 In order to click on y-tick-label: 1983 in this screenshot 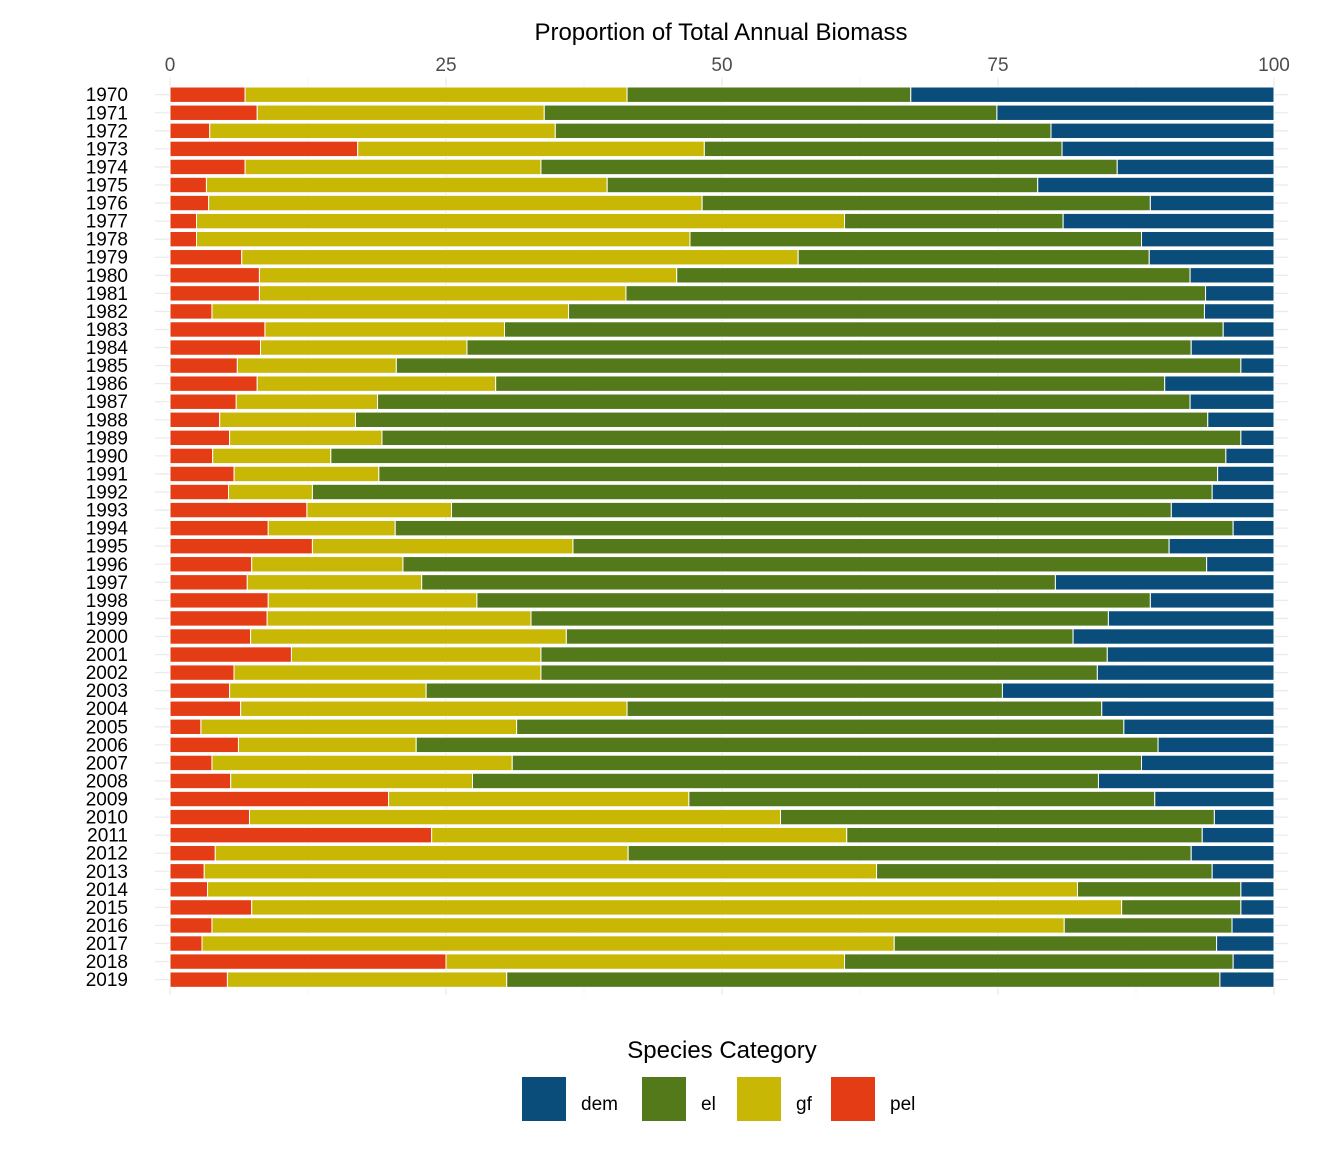, I will do `click(107, 330)`.